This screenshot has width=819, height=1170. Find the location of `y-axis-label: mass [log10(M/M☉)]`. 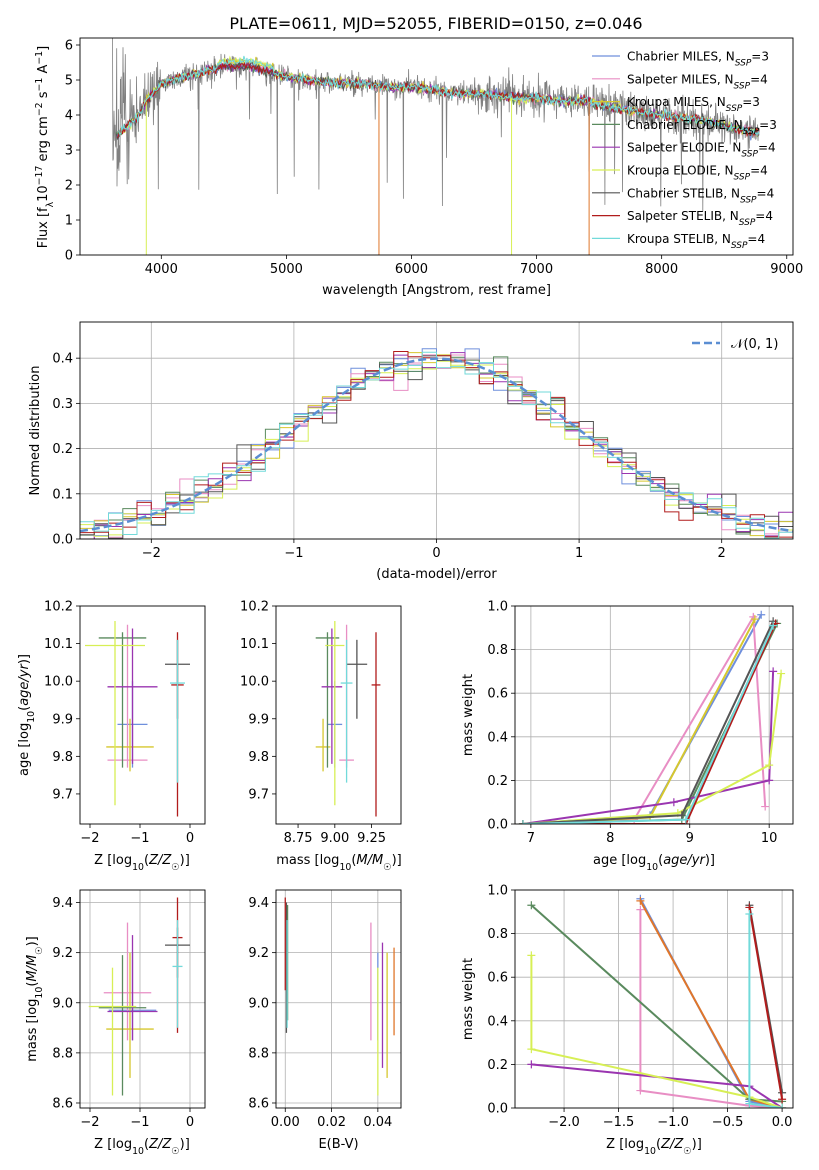

y-axis-label: mass [log10(M/M☉)] is located at coordinates (35, 999).